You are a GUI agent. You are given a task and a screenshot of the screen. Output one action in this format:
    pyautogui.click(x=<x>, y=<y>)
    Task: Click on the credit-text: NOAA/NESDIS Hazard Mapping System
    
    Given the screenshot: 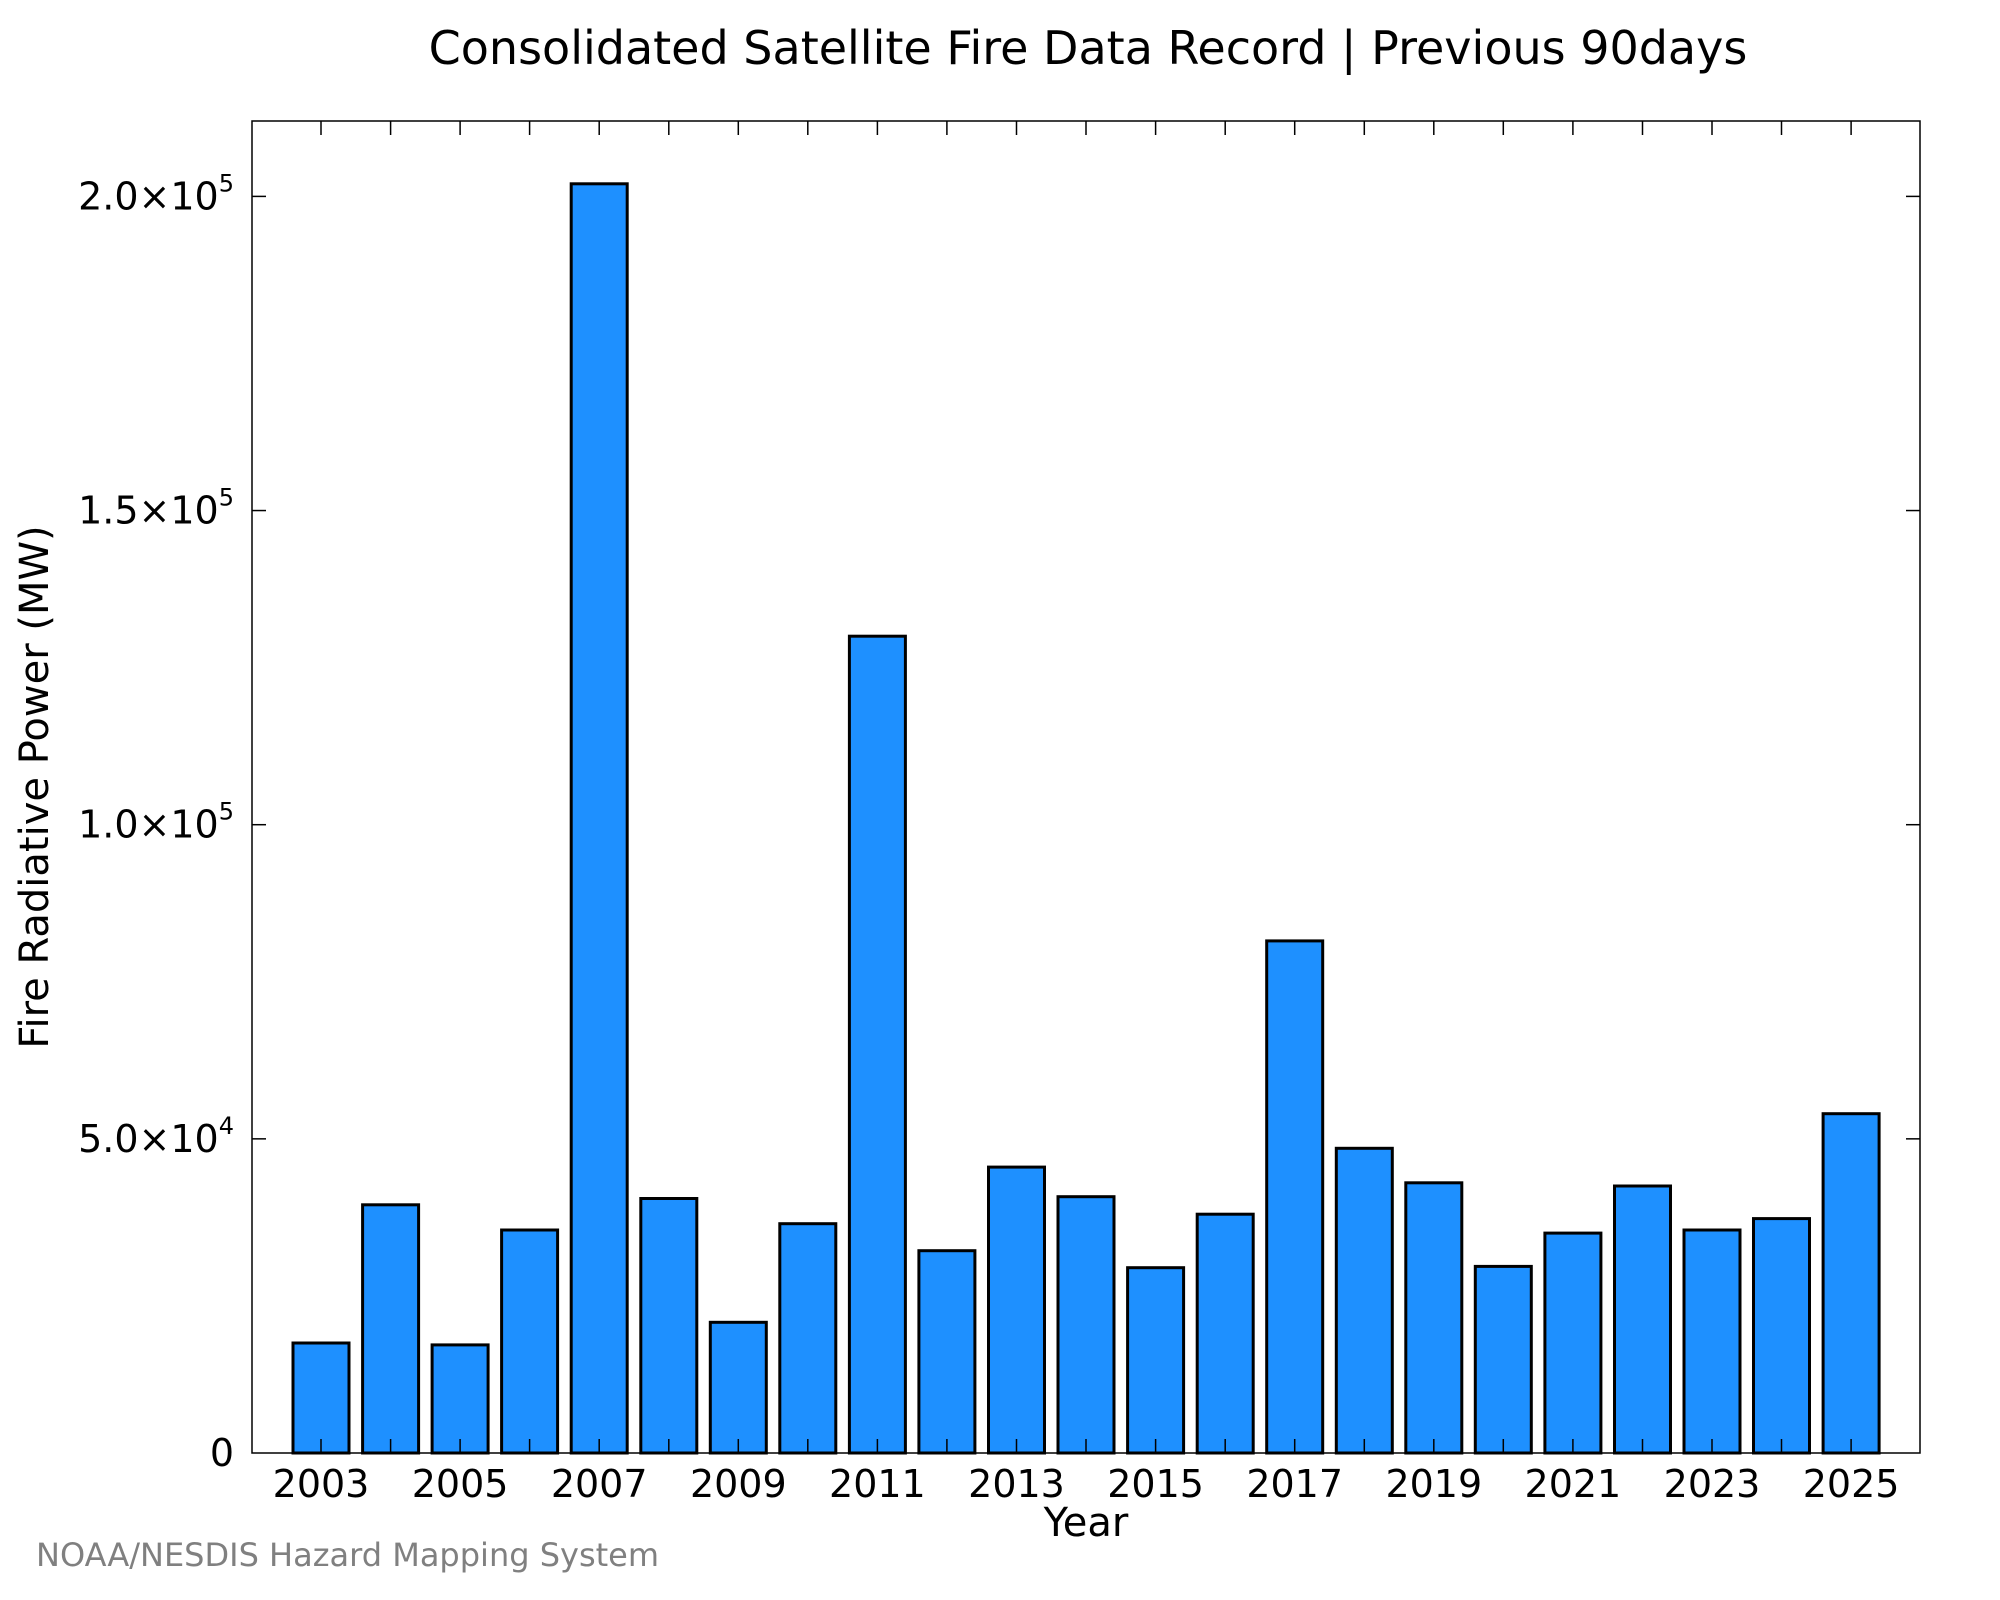 What is the action you would take?
    pyautogui.click(x=348, y=1555)
    